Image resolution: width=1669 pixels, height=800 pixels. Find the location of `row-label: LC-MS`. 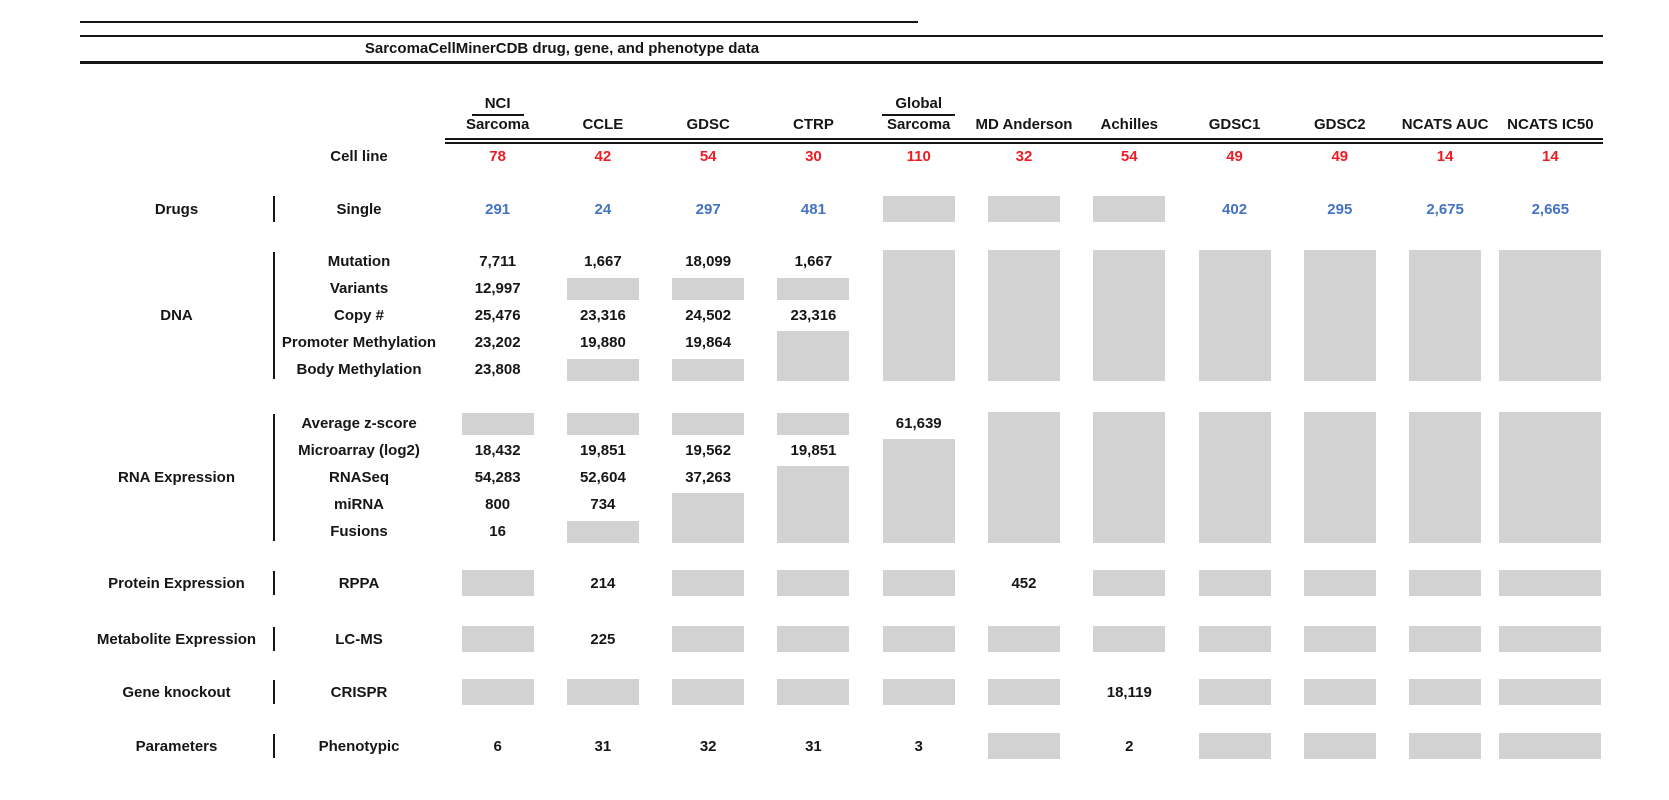

row-label: LC-MS is located at coordinates (359, 639).